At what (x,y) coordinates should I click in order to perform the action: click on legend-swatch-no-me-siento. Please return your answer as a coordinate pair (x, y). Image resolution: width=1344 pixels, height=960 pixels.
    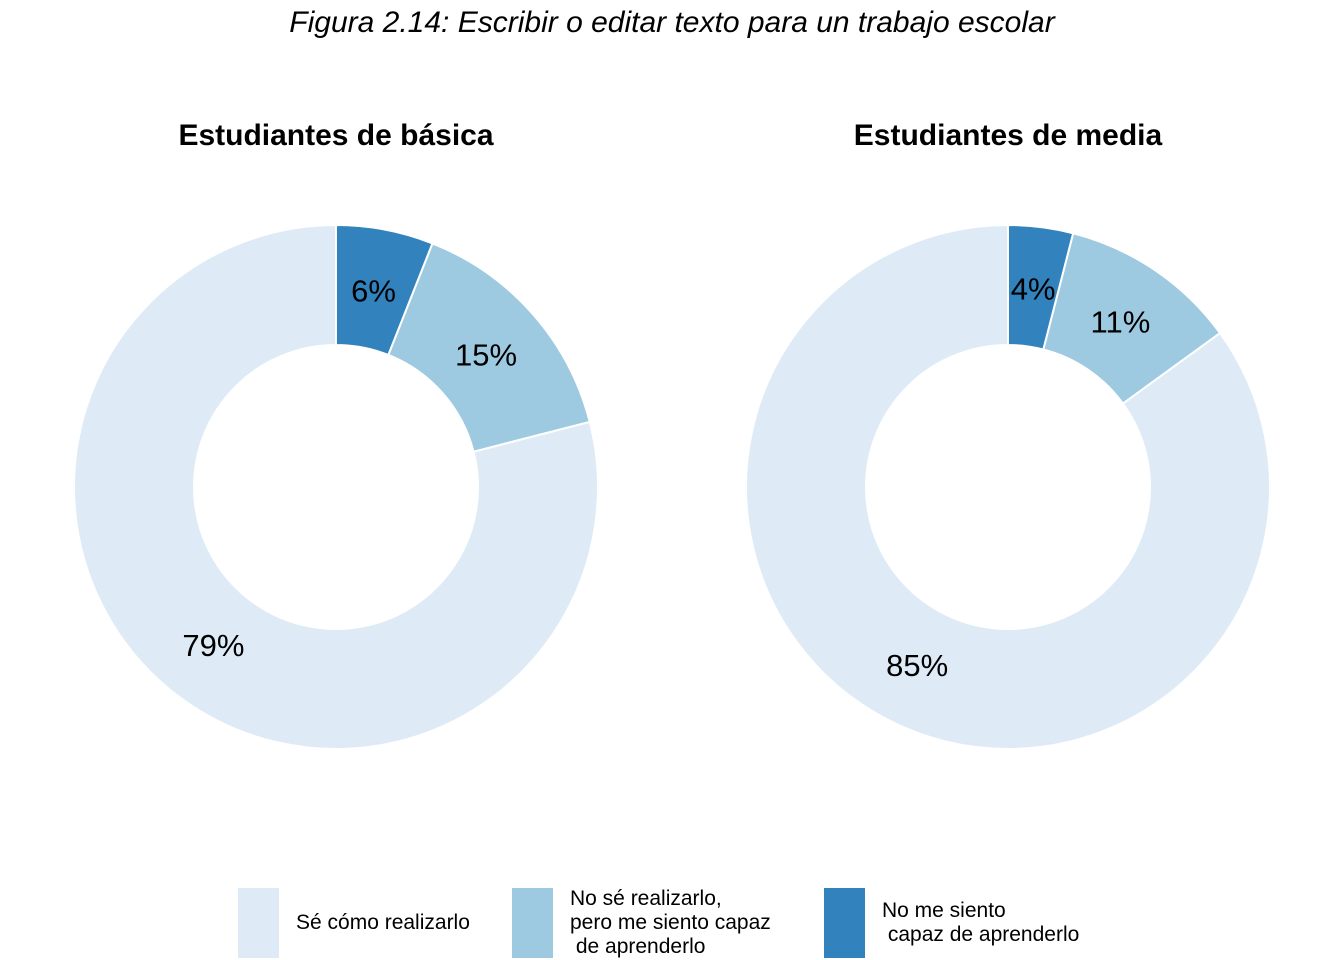
    Looking at the image, I should click on (844, 923).